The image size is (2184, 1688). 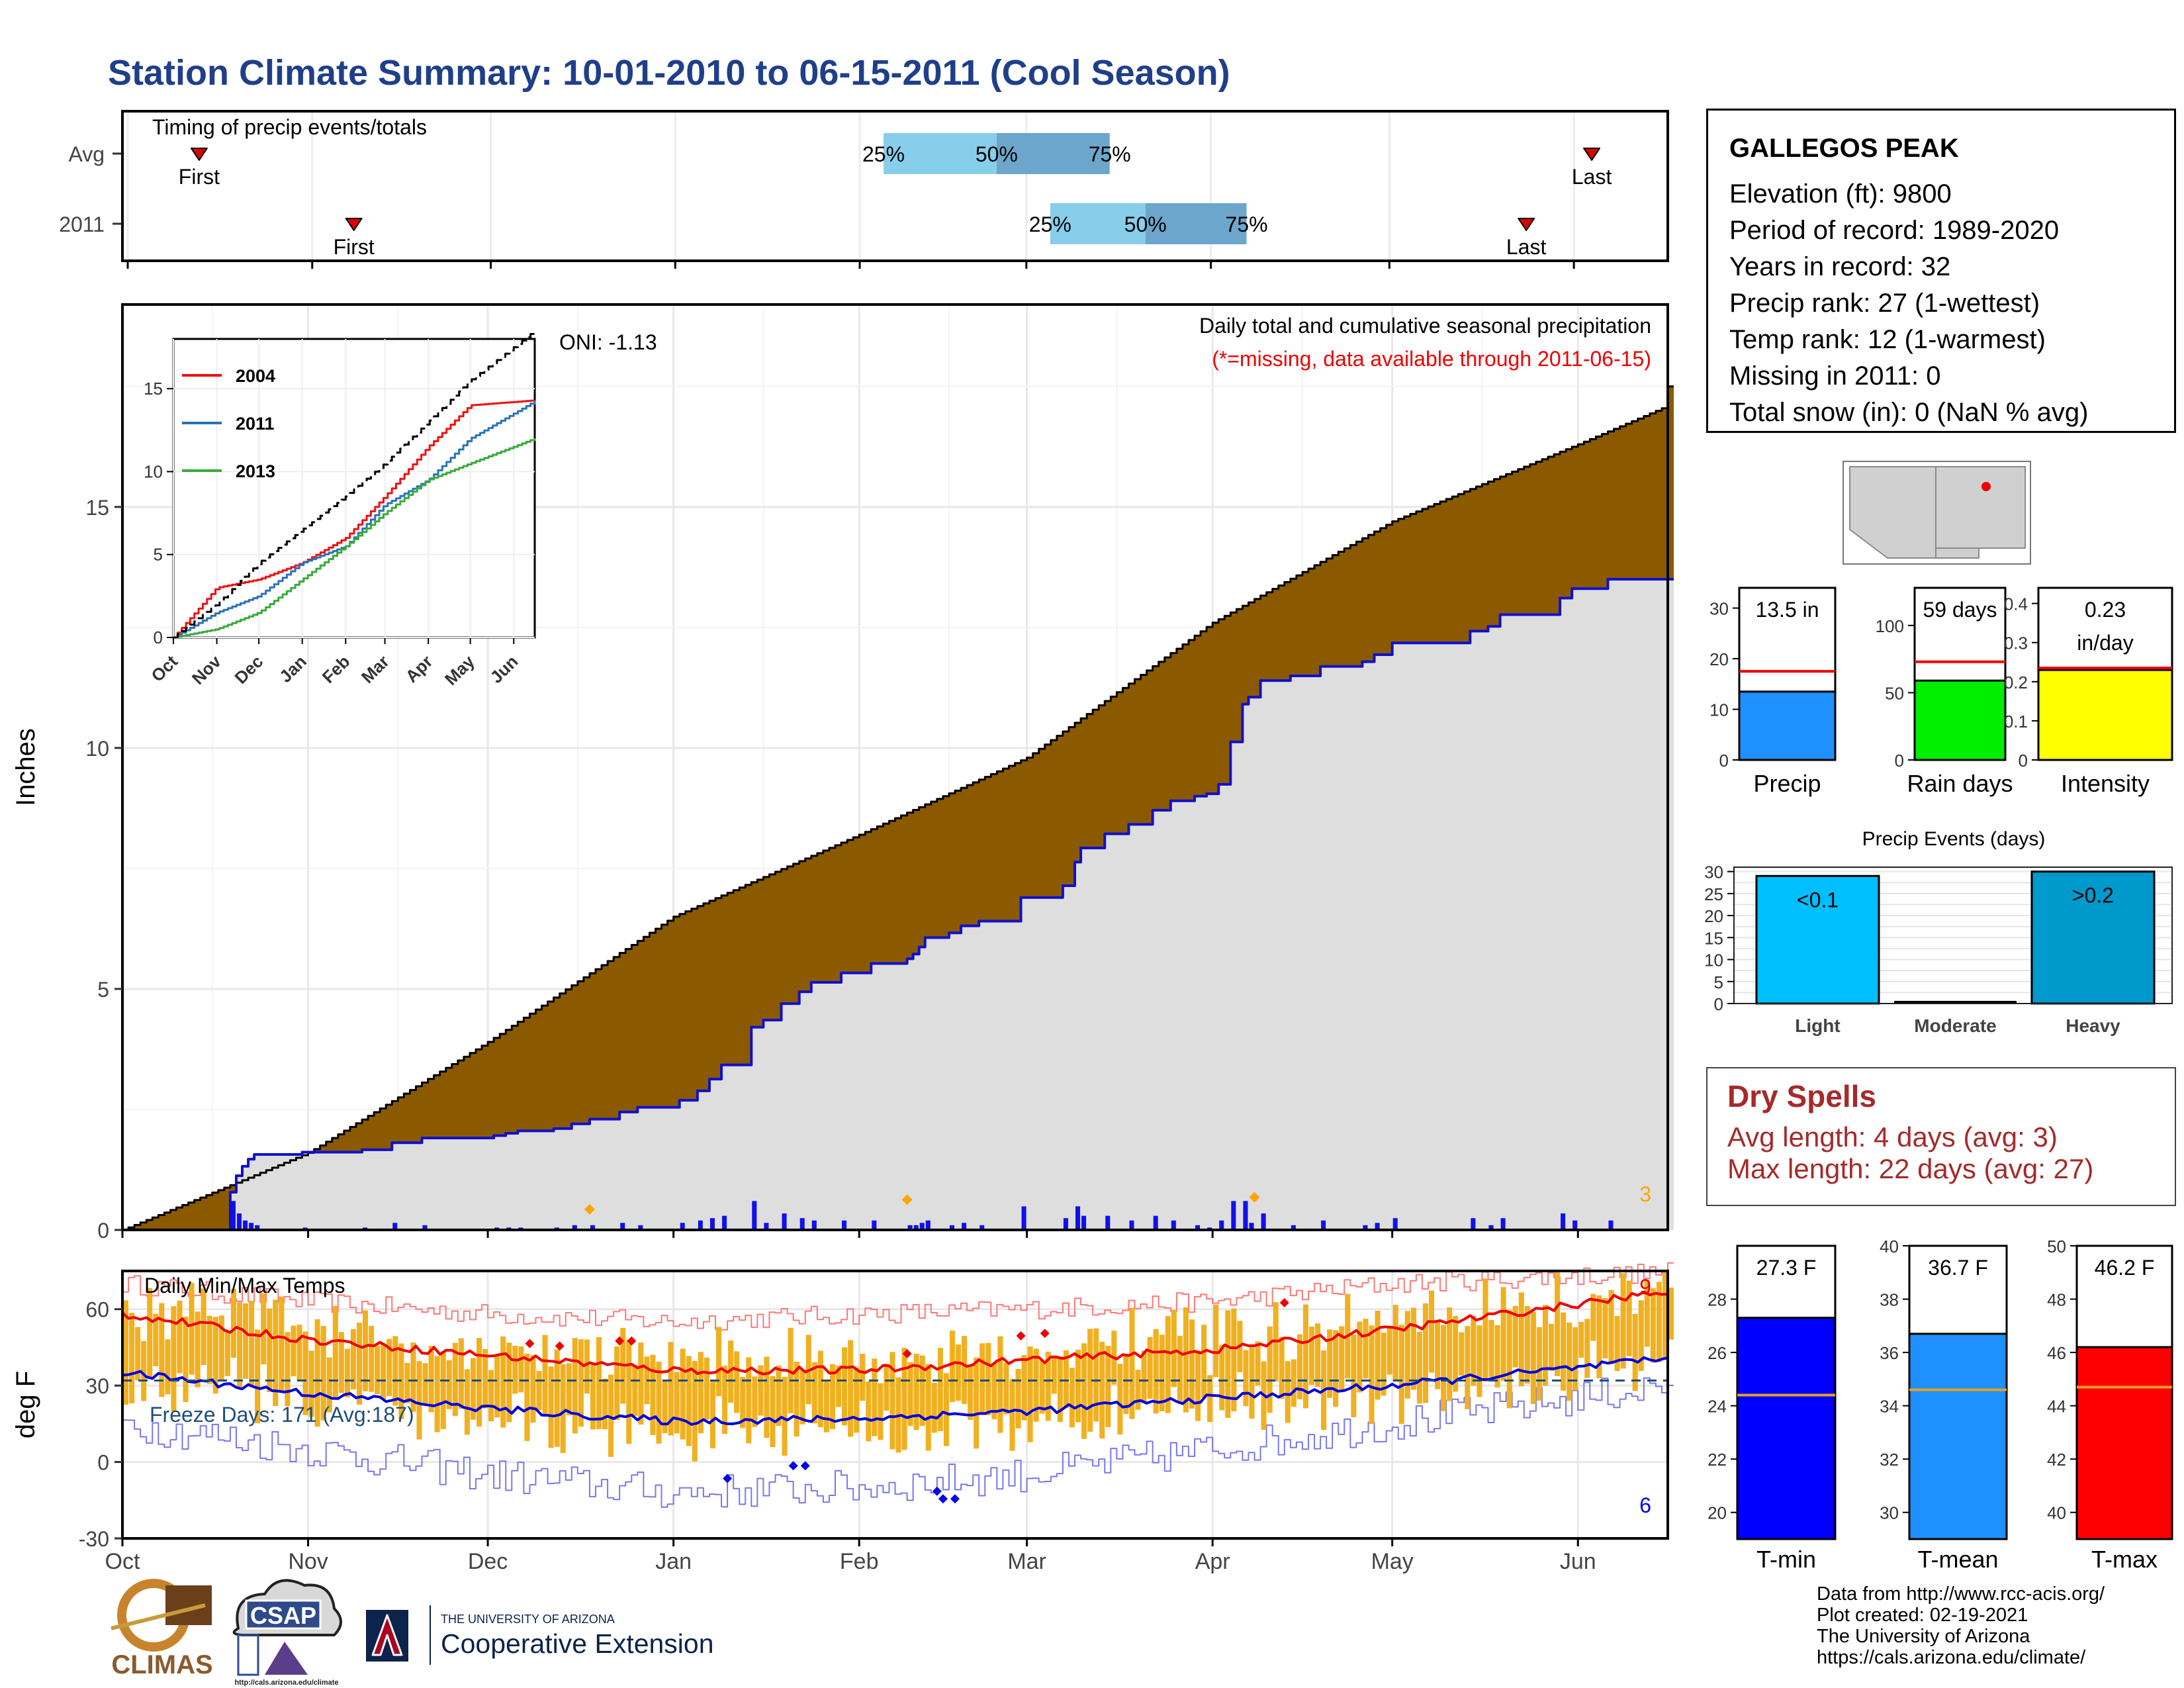 I want to click on climas-logo-text: CLIMAS, so click(x=161, y=1664).